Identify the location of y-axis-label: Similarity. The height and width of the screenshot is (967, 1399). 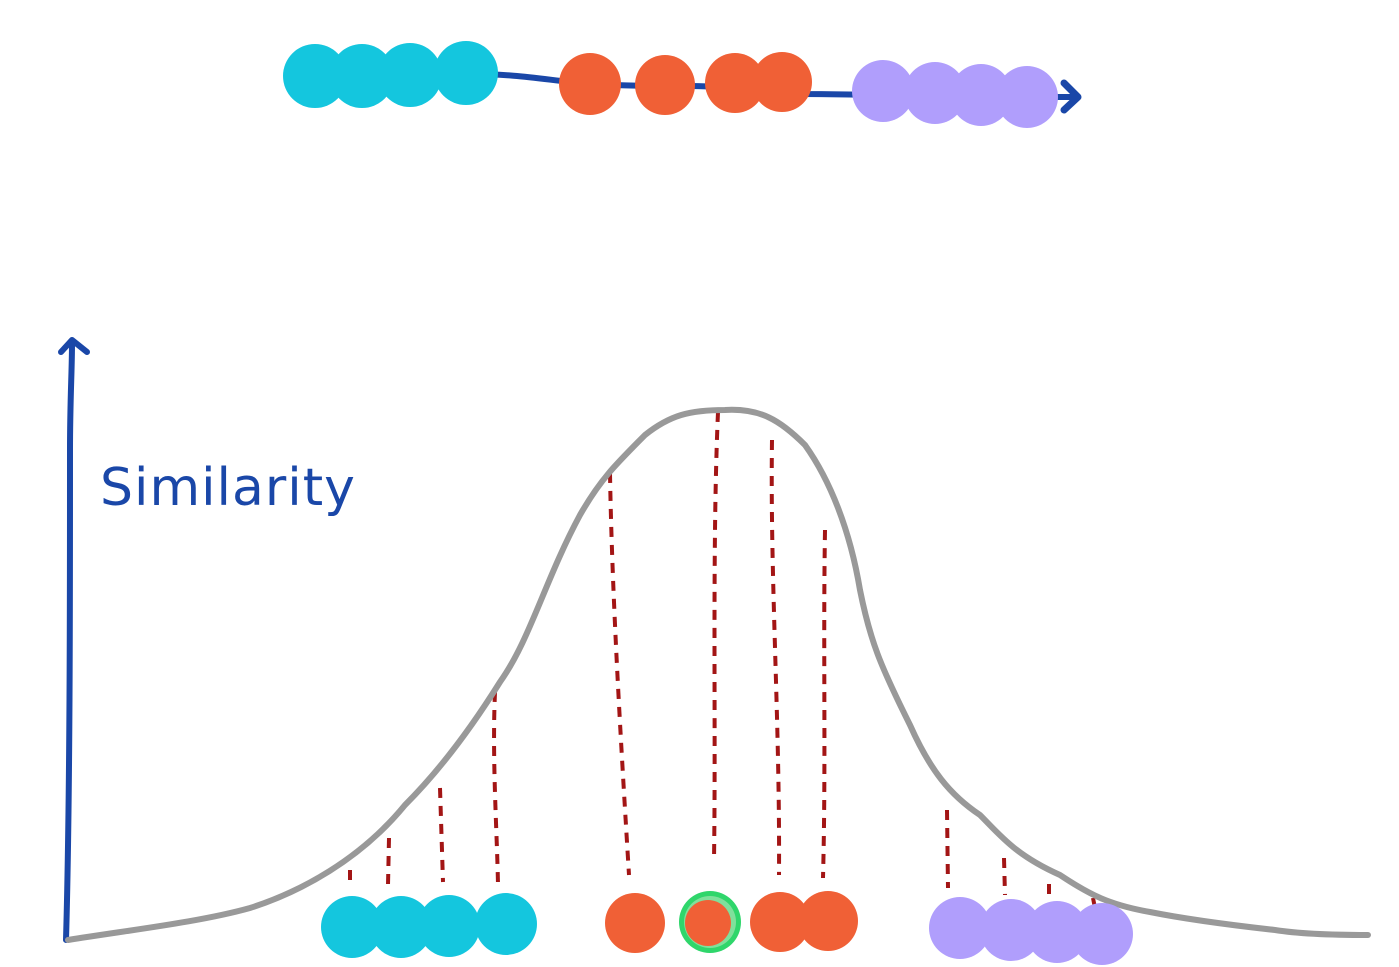
(228, 488).